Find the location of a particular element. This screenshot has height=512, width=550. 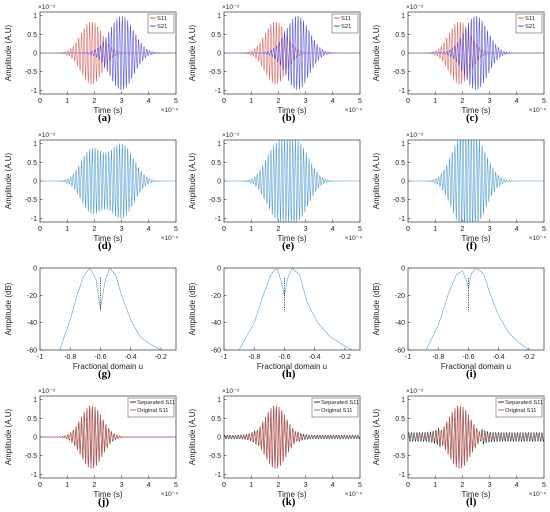

legend-entry: S21 is located at coordinates (162, 27).